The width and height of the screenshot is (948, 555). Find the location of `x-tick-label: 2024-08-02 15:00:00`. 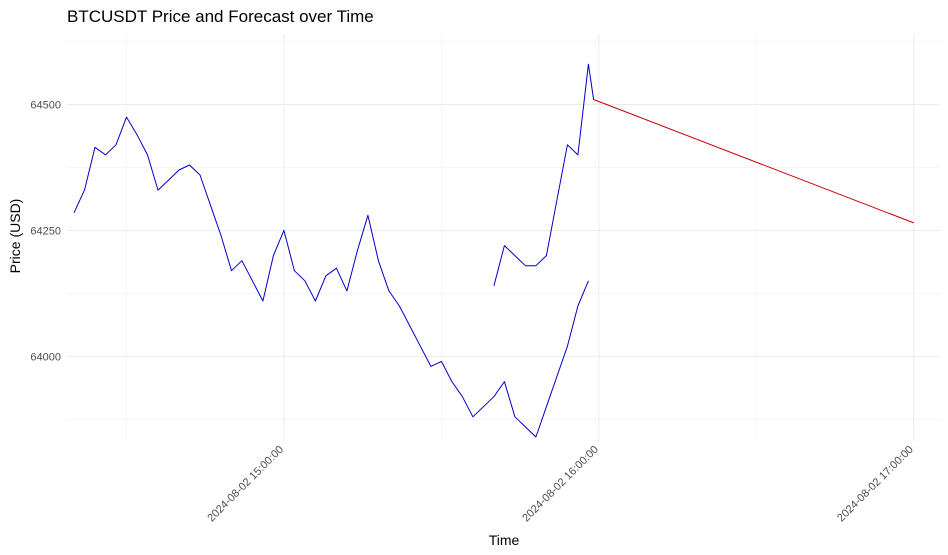

x-tick-label: 2024-08-02 15:00:00 is located at coordinates (245, 484).